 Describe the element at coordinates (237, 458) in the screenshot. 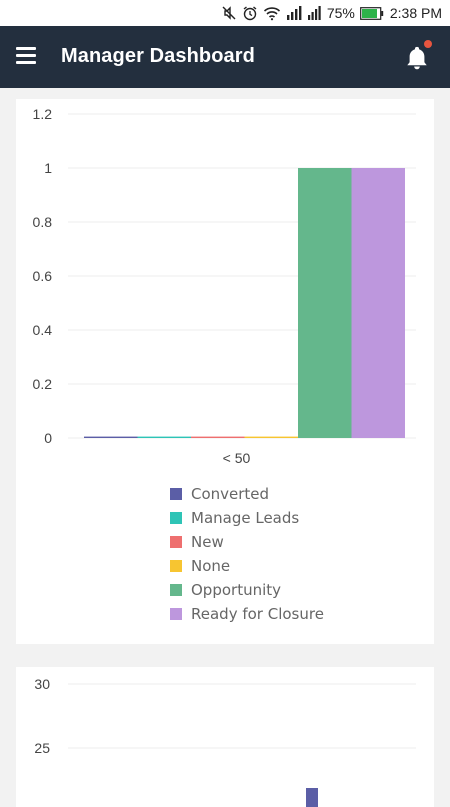

I see `x-tick-label: < 50` at that location.